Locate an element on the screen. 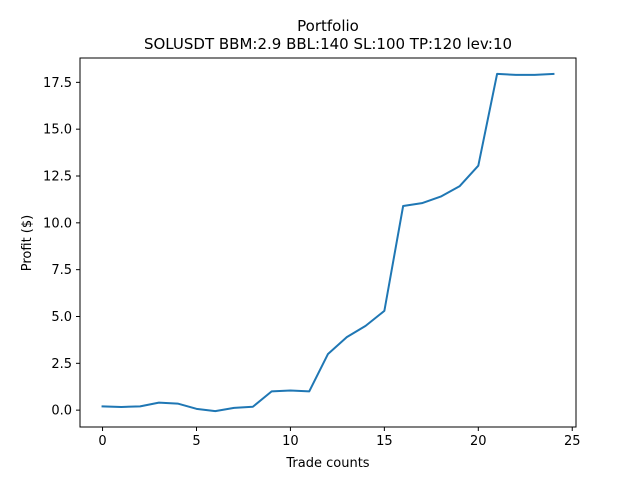  x-tick-label: 5 is located at coordinates (196, 441).